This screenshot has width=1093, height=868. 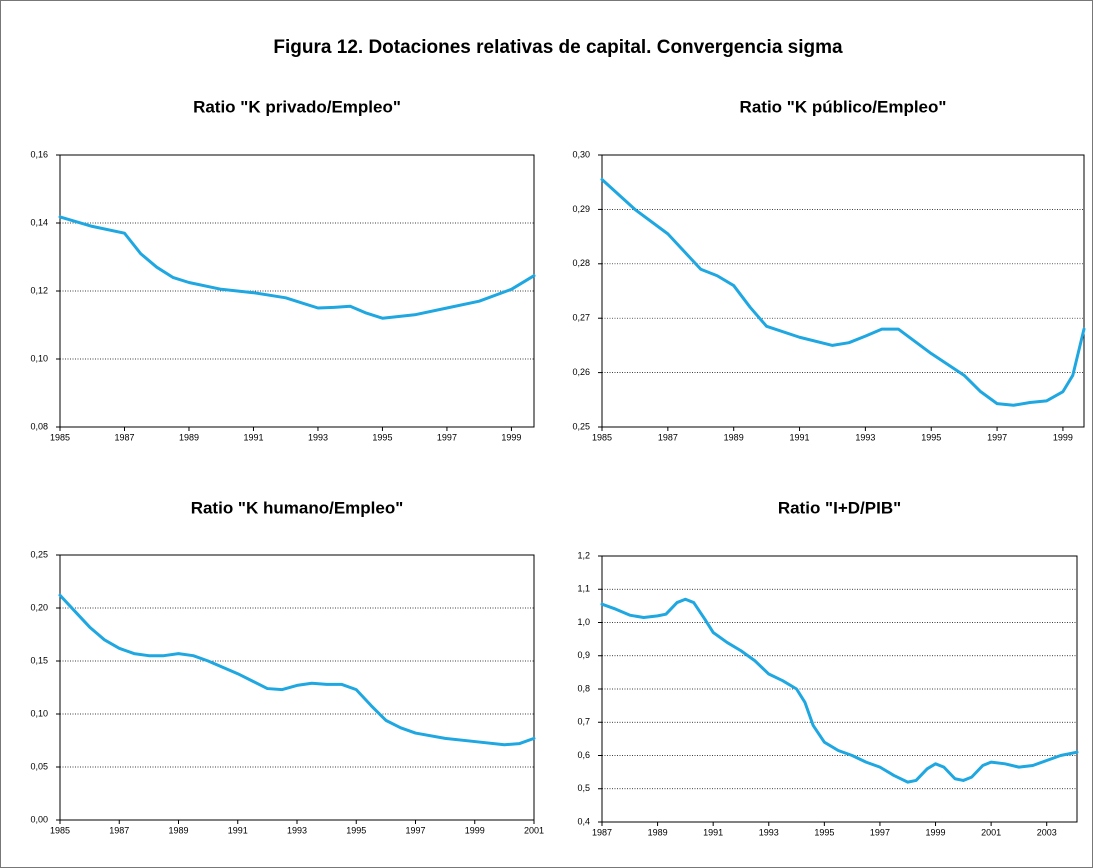 I want to click on y-tick-label: 0,08, so click(x=39, y=426).